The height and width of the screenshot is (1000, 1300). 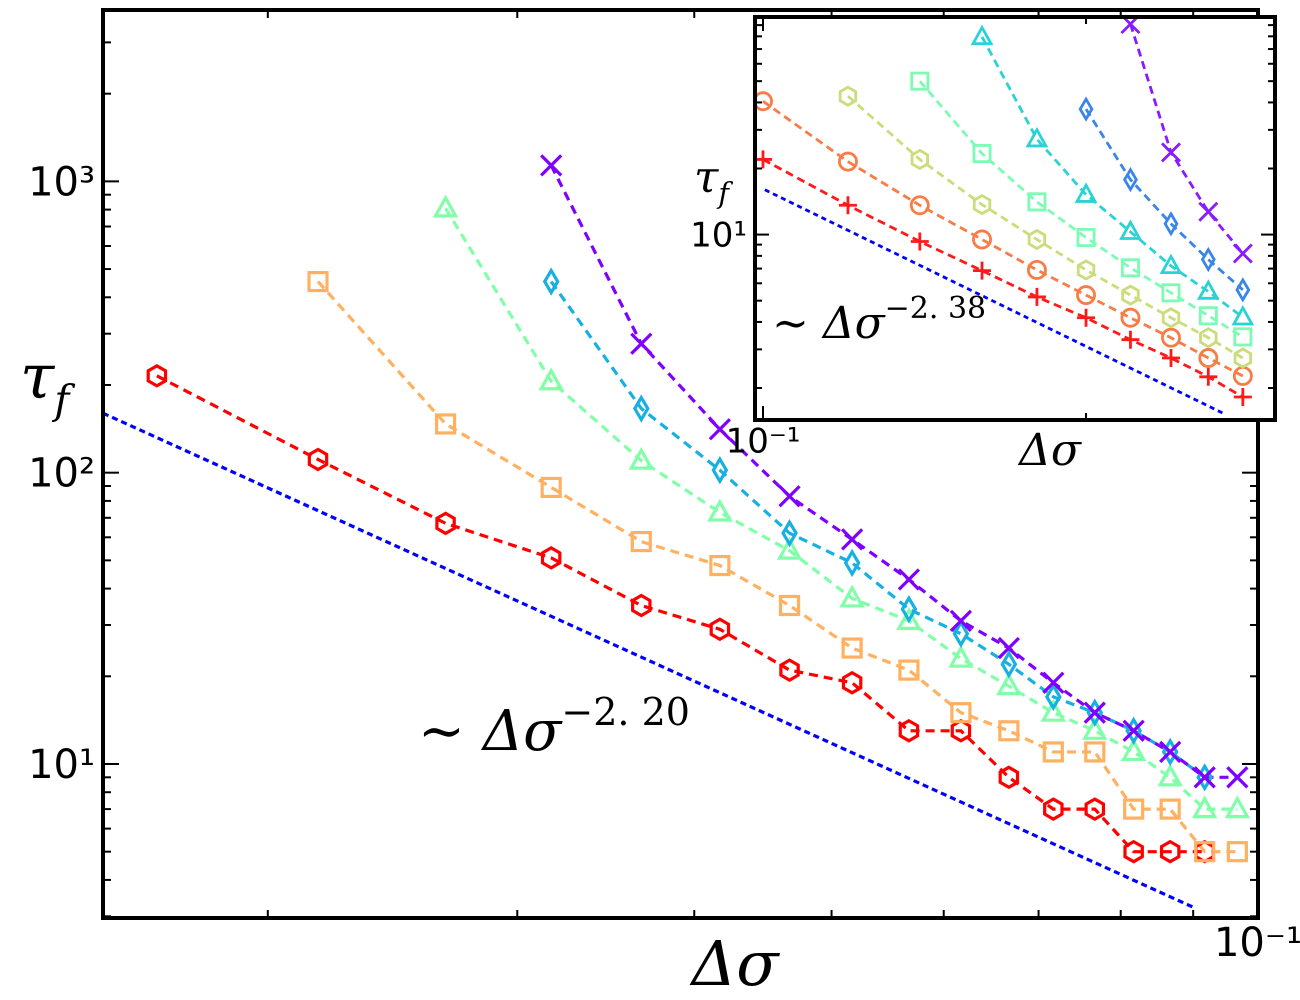 I want to click on y-tick-label: 10¹, so click(x=718, y=235).